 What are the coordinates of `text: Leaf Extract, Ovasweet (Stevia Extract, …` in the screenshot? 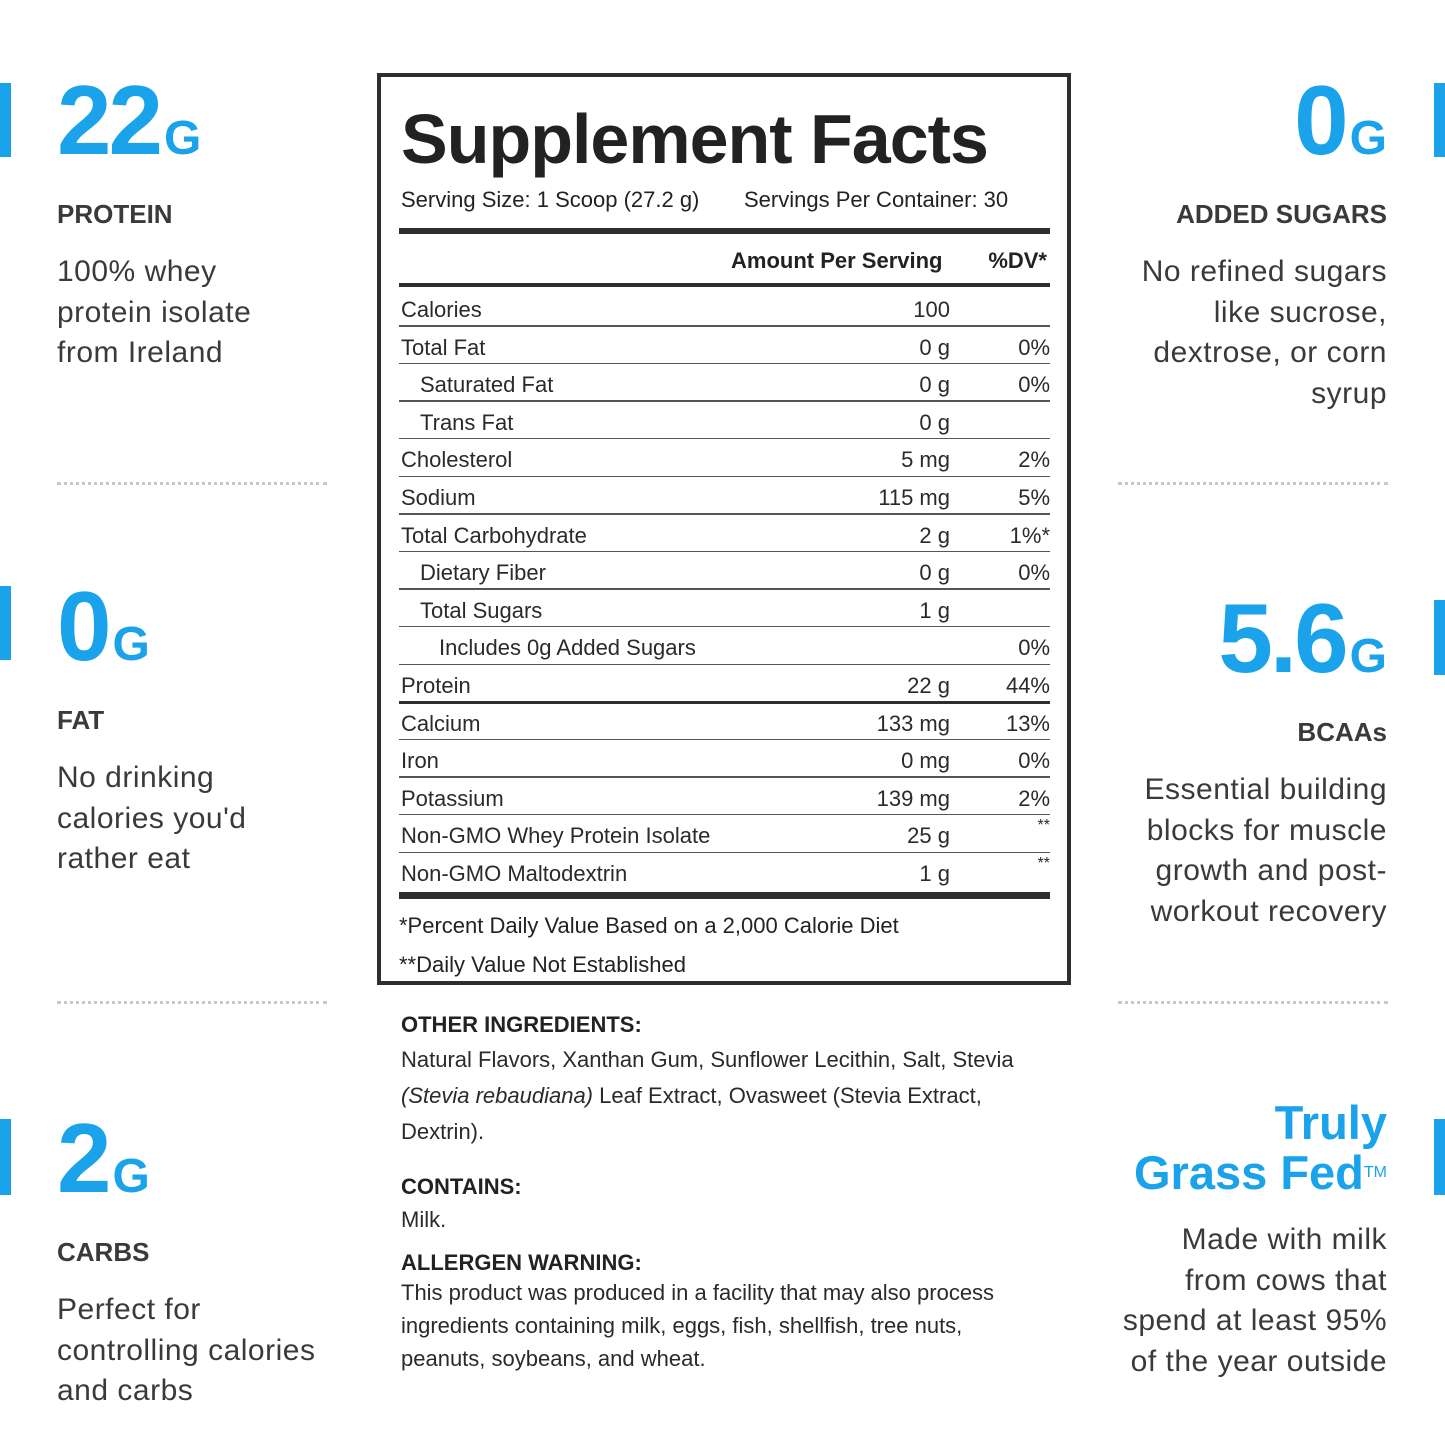 It's located at (691, 1113).